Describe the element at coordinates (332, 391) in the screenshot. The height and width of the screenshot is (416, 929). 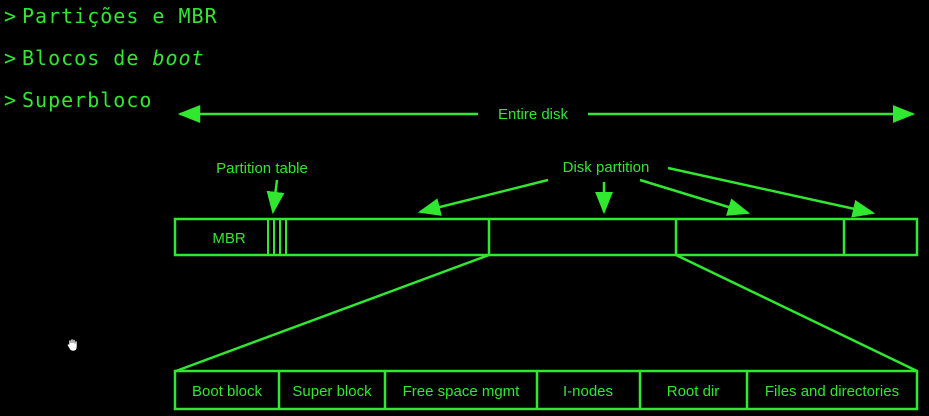
I see `super-block-label: Super block` at that location.